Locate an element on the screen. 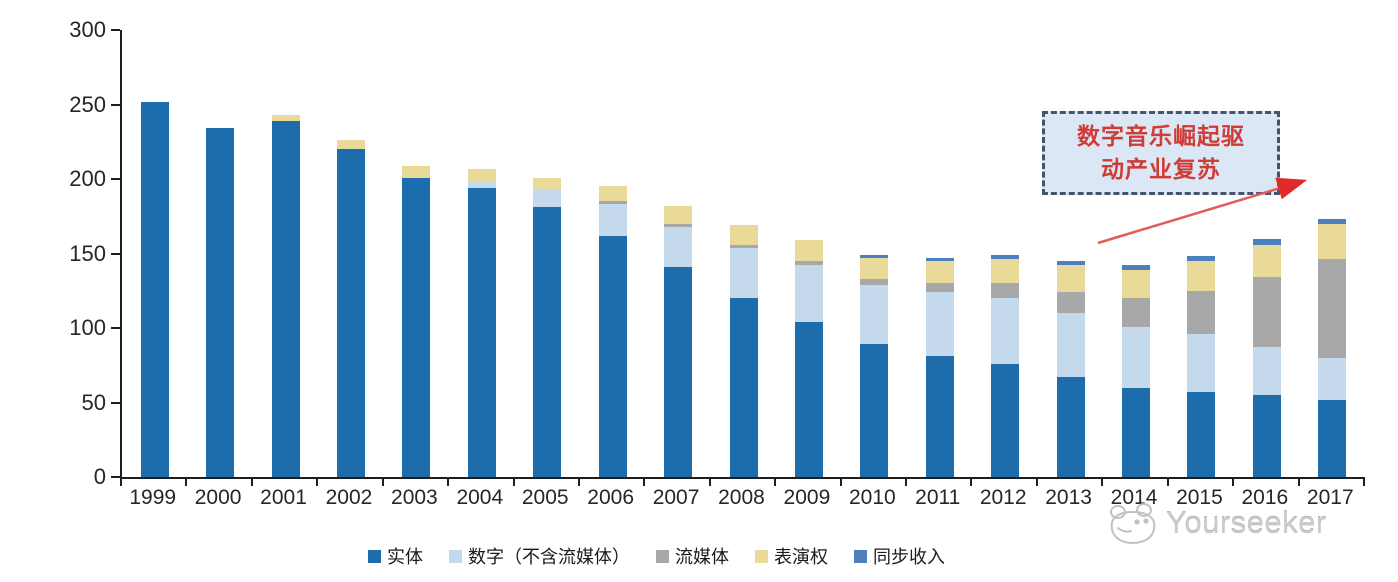 The width and height of the screenshot is (1398, 582). annotation-text-line1: 数字音乐崛起驱 is located at coordinates (1161, 136).